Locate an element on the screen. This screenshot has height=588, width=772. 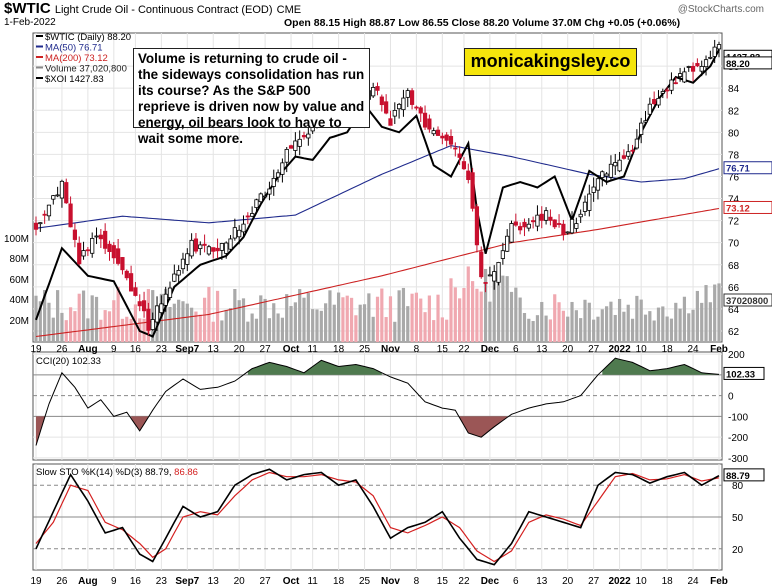
price-tick-label: 80 is located at coordinates (734, 133).